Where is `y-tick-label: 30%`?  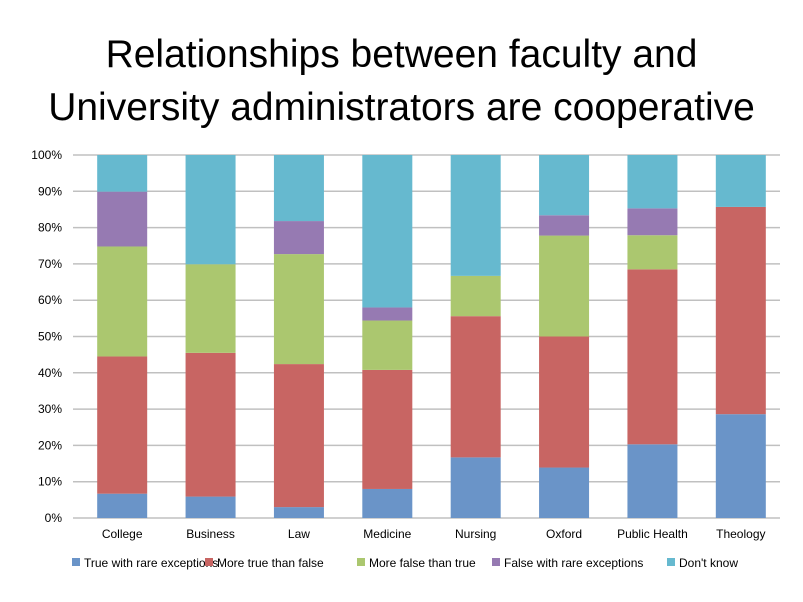
y-tick-label: 30% is located at coordinates (50, 409).